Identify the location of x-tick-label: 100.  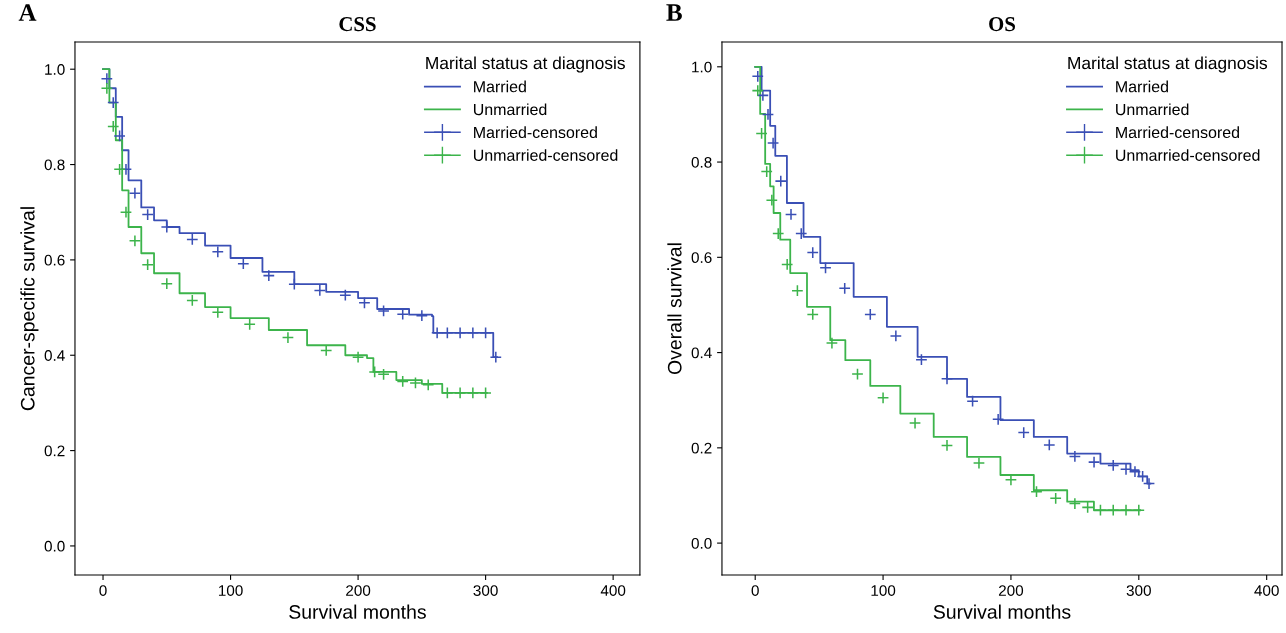
(230, 590).